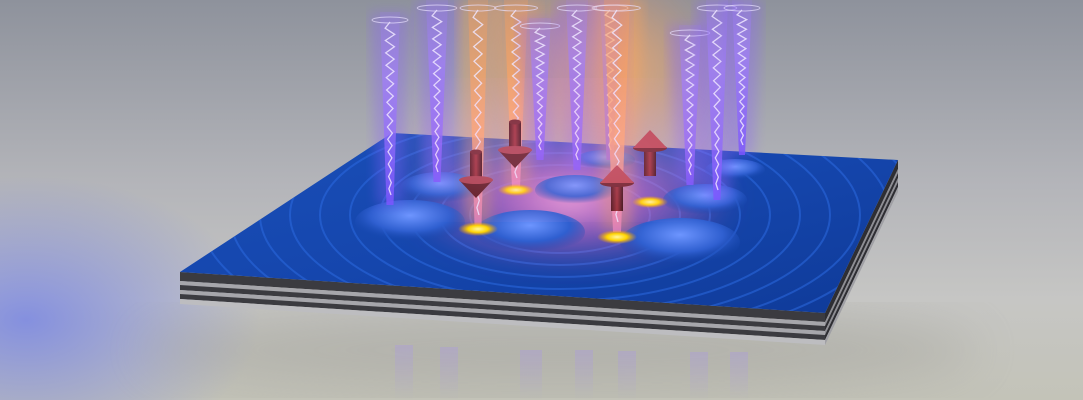  Describe the element at coordinates (571, 372) in the screenshot. I see `beam-reflections` at that location.